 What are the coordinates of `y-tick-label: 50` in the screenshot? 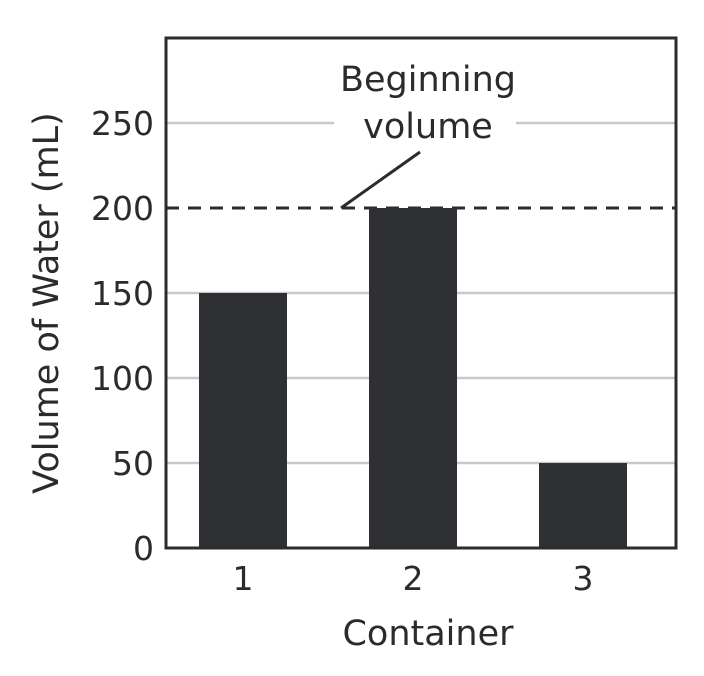 It's located at (133, 463).